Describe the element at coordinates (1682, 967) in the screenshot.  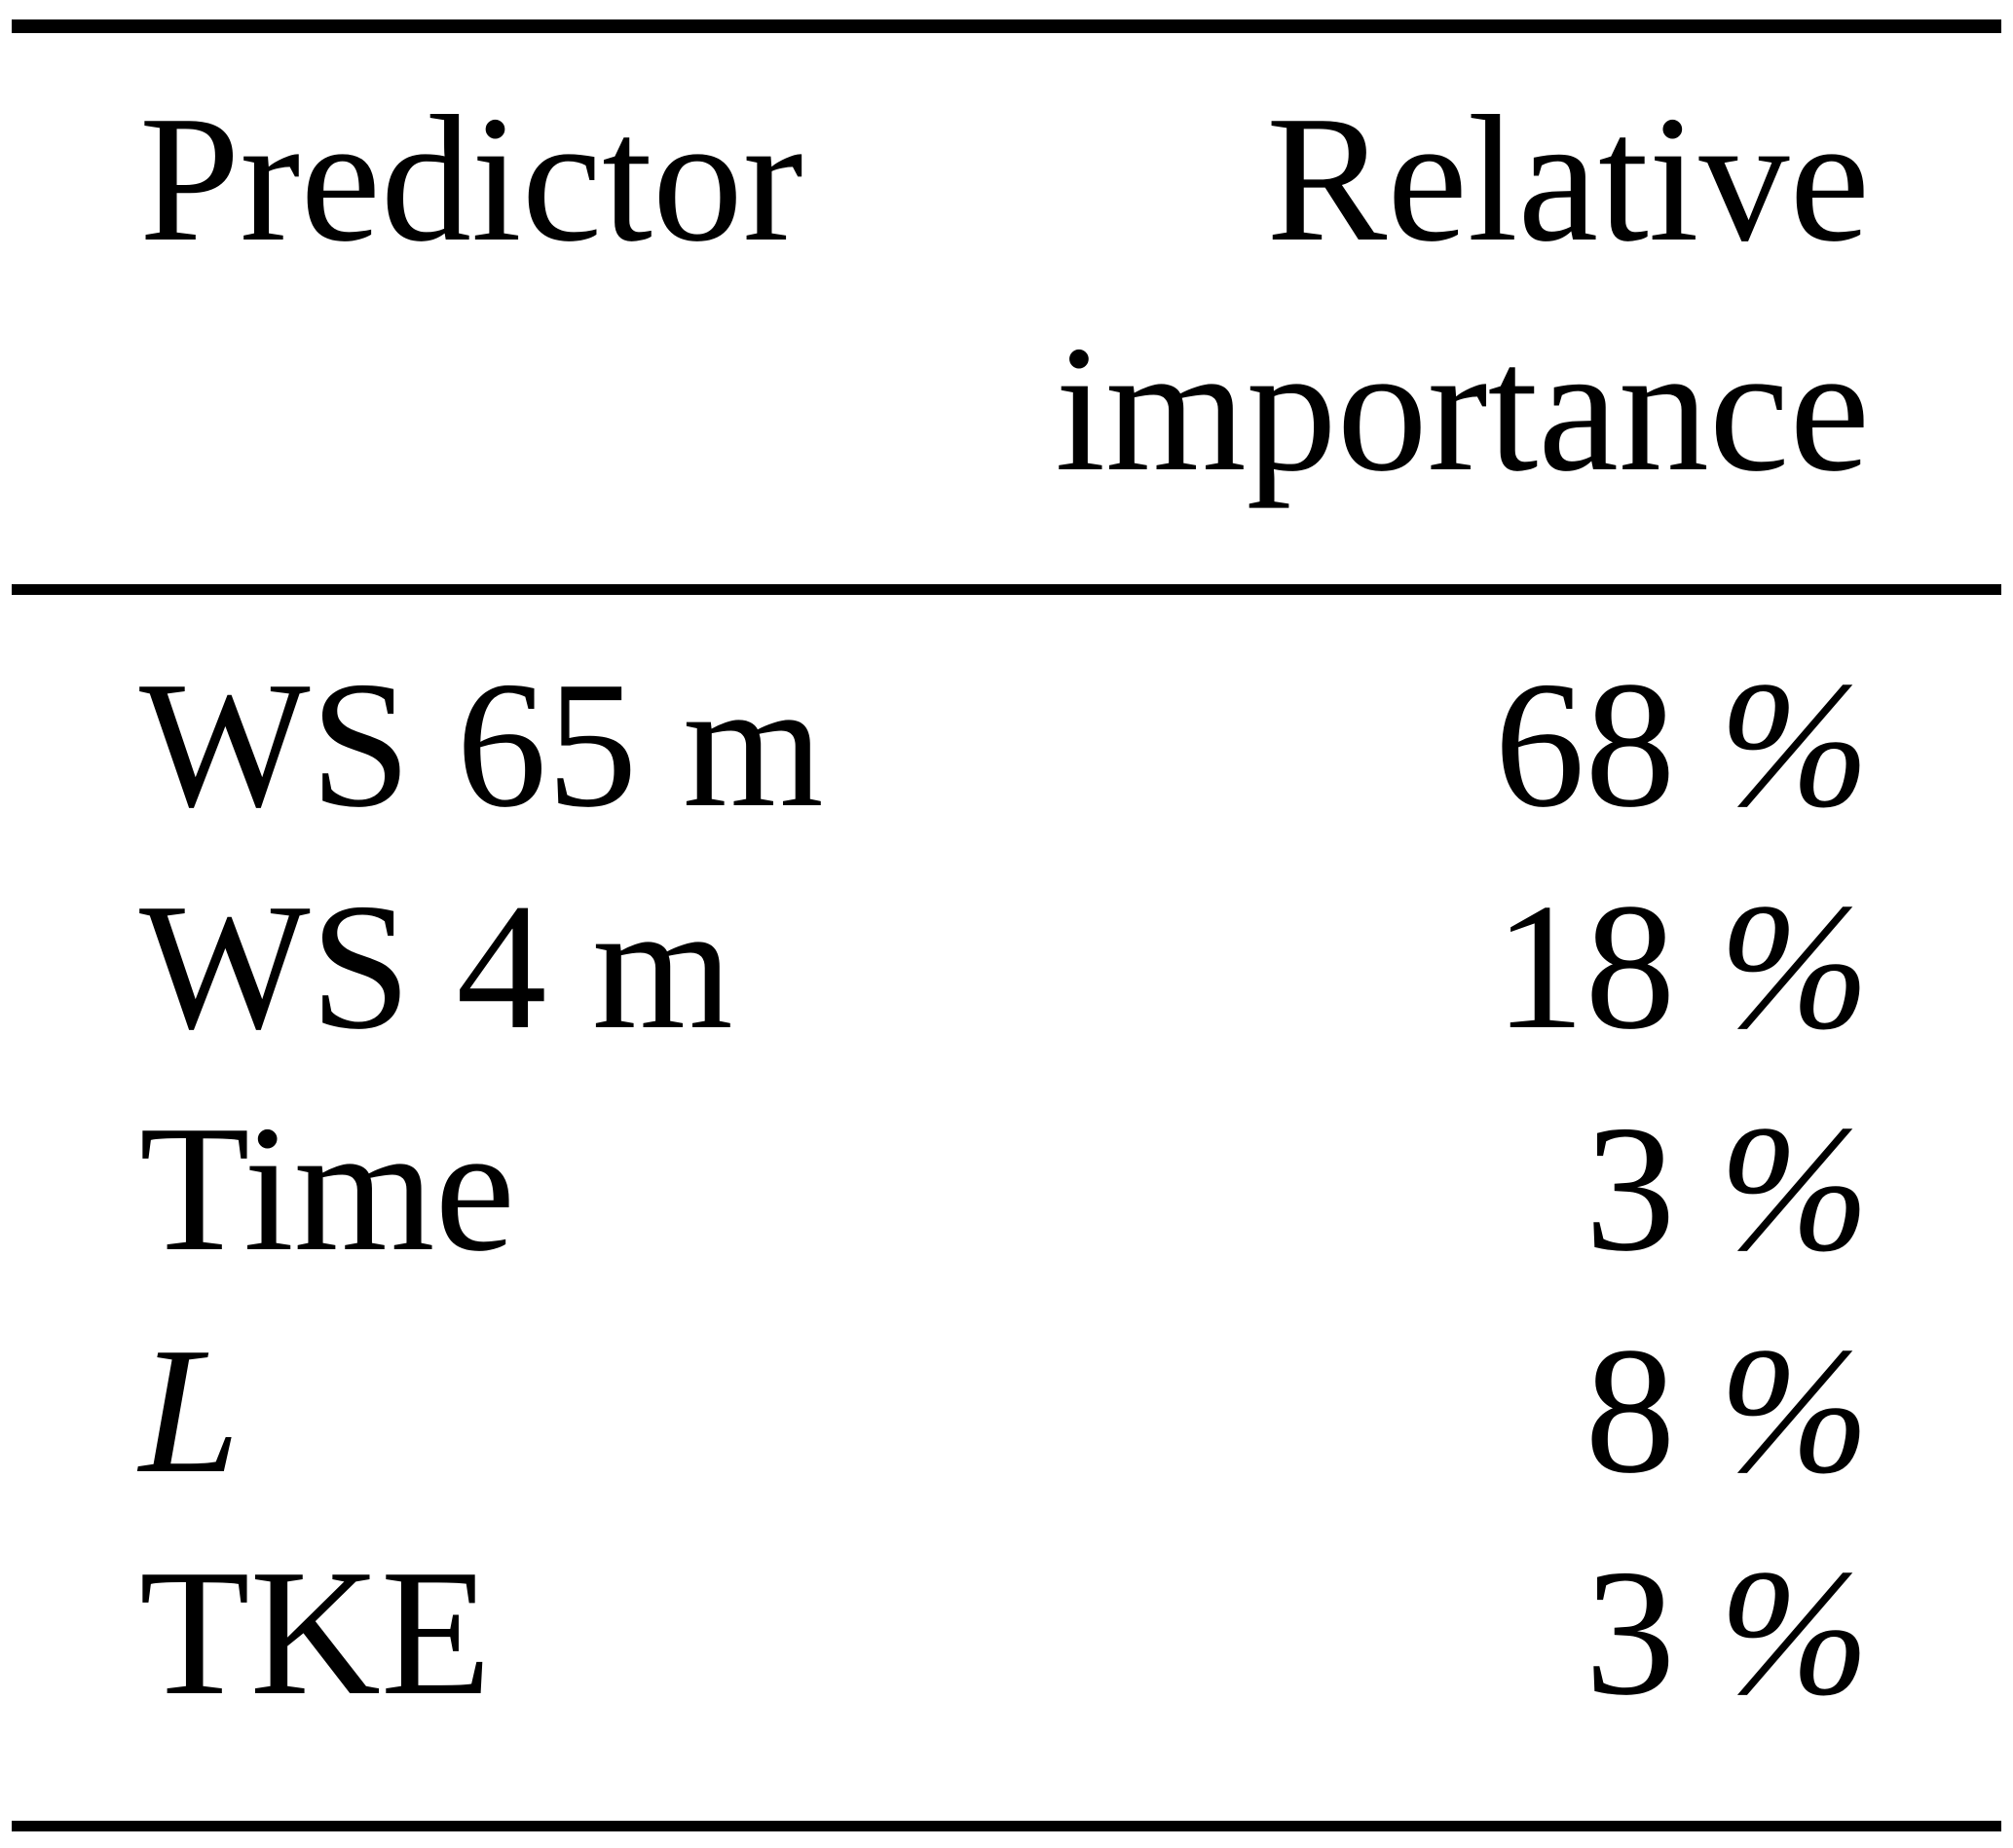
I see `importance-cell: 18%` at that location.